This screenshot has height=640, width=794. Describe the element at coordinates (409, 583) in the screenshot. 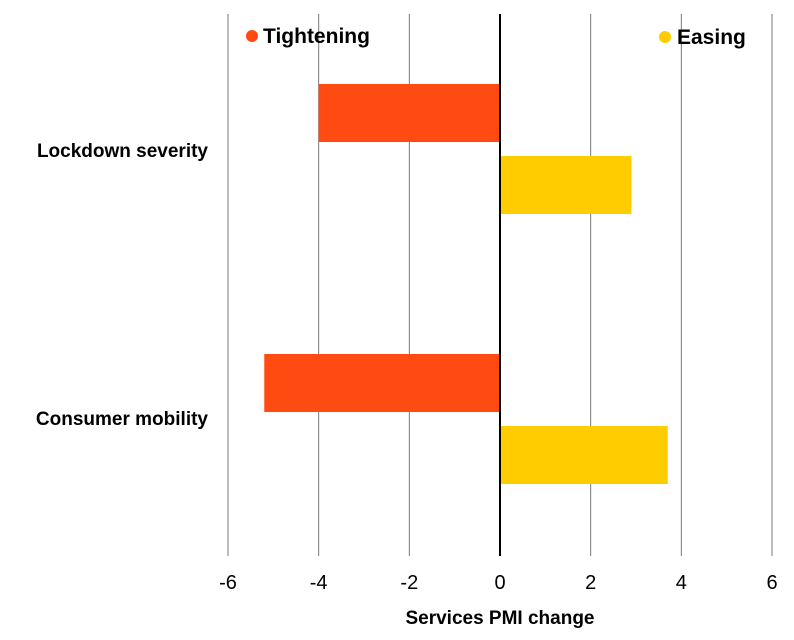

I see `x-tick-label: -2` at that location.